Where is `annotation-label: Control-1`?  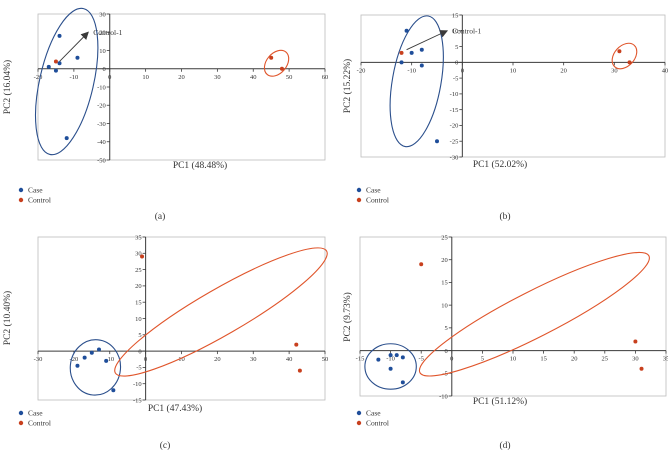
annotation-label: Control-1 is located at coordinates (466, 30).